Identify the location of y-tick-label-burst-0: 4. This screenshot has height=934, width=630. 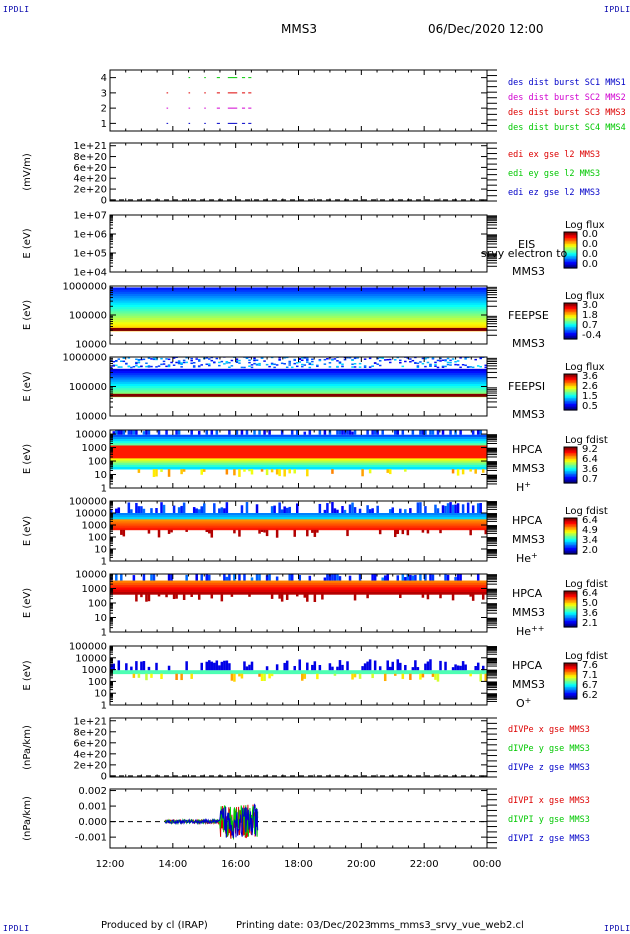
(104, 78).